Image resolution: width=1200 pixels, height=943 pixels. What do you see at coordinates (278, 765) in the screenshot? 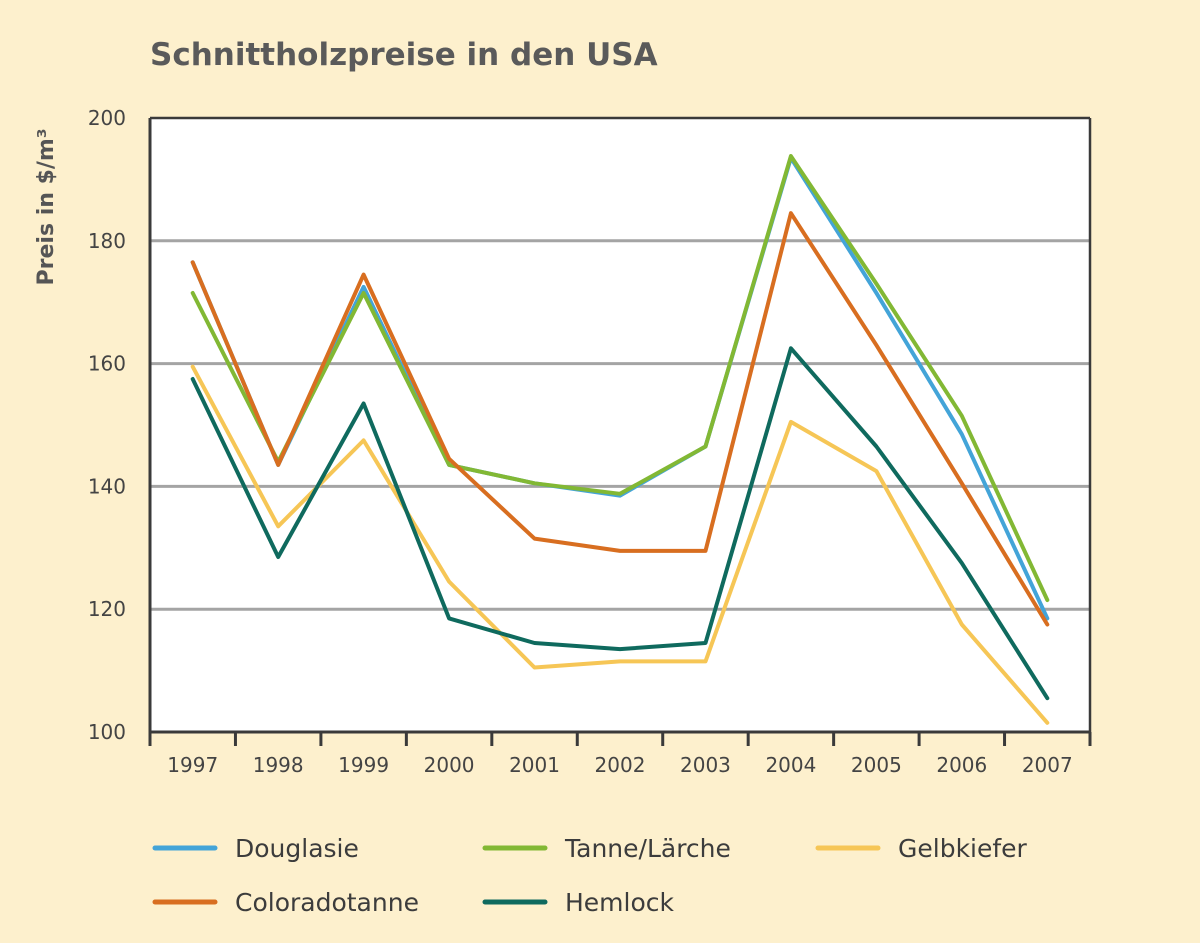
I see `x-tick-label: 1998` at bounding box center [278, 765].